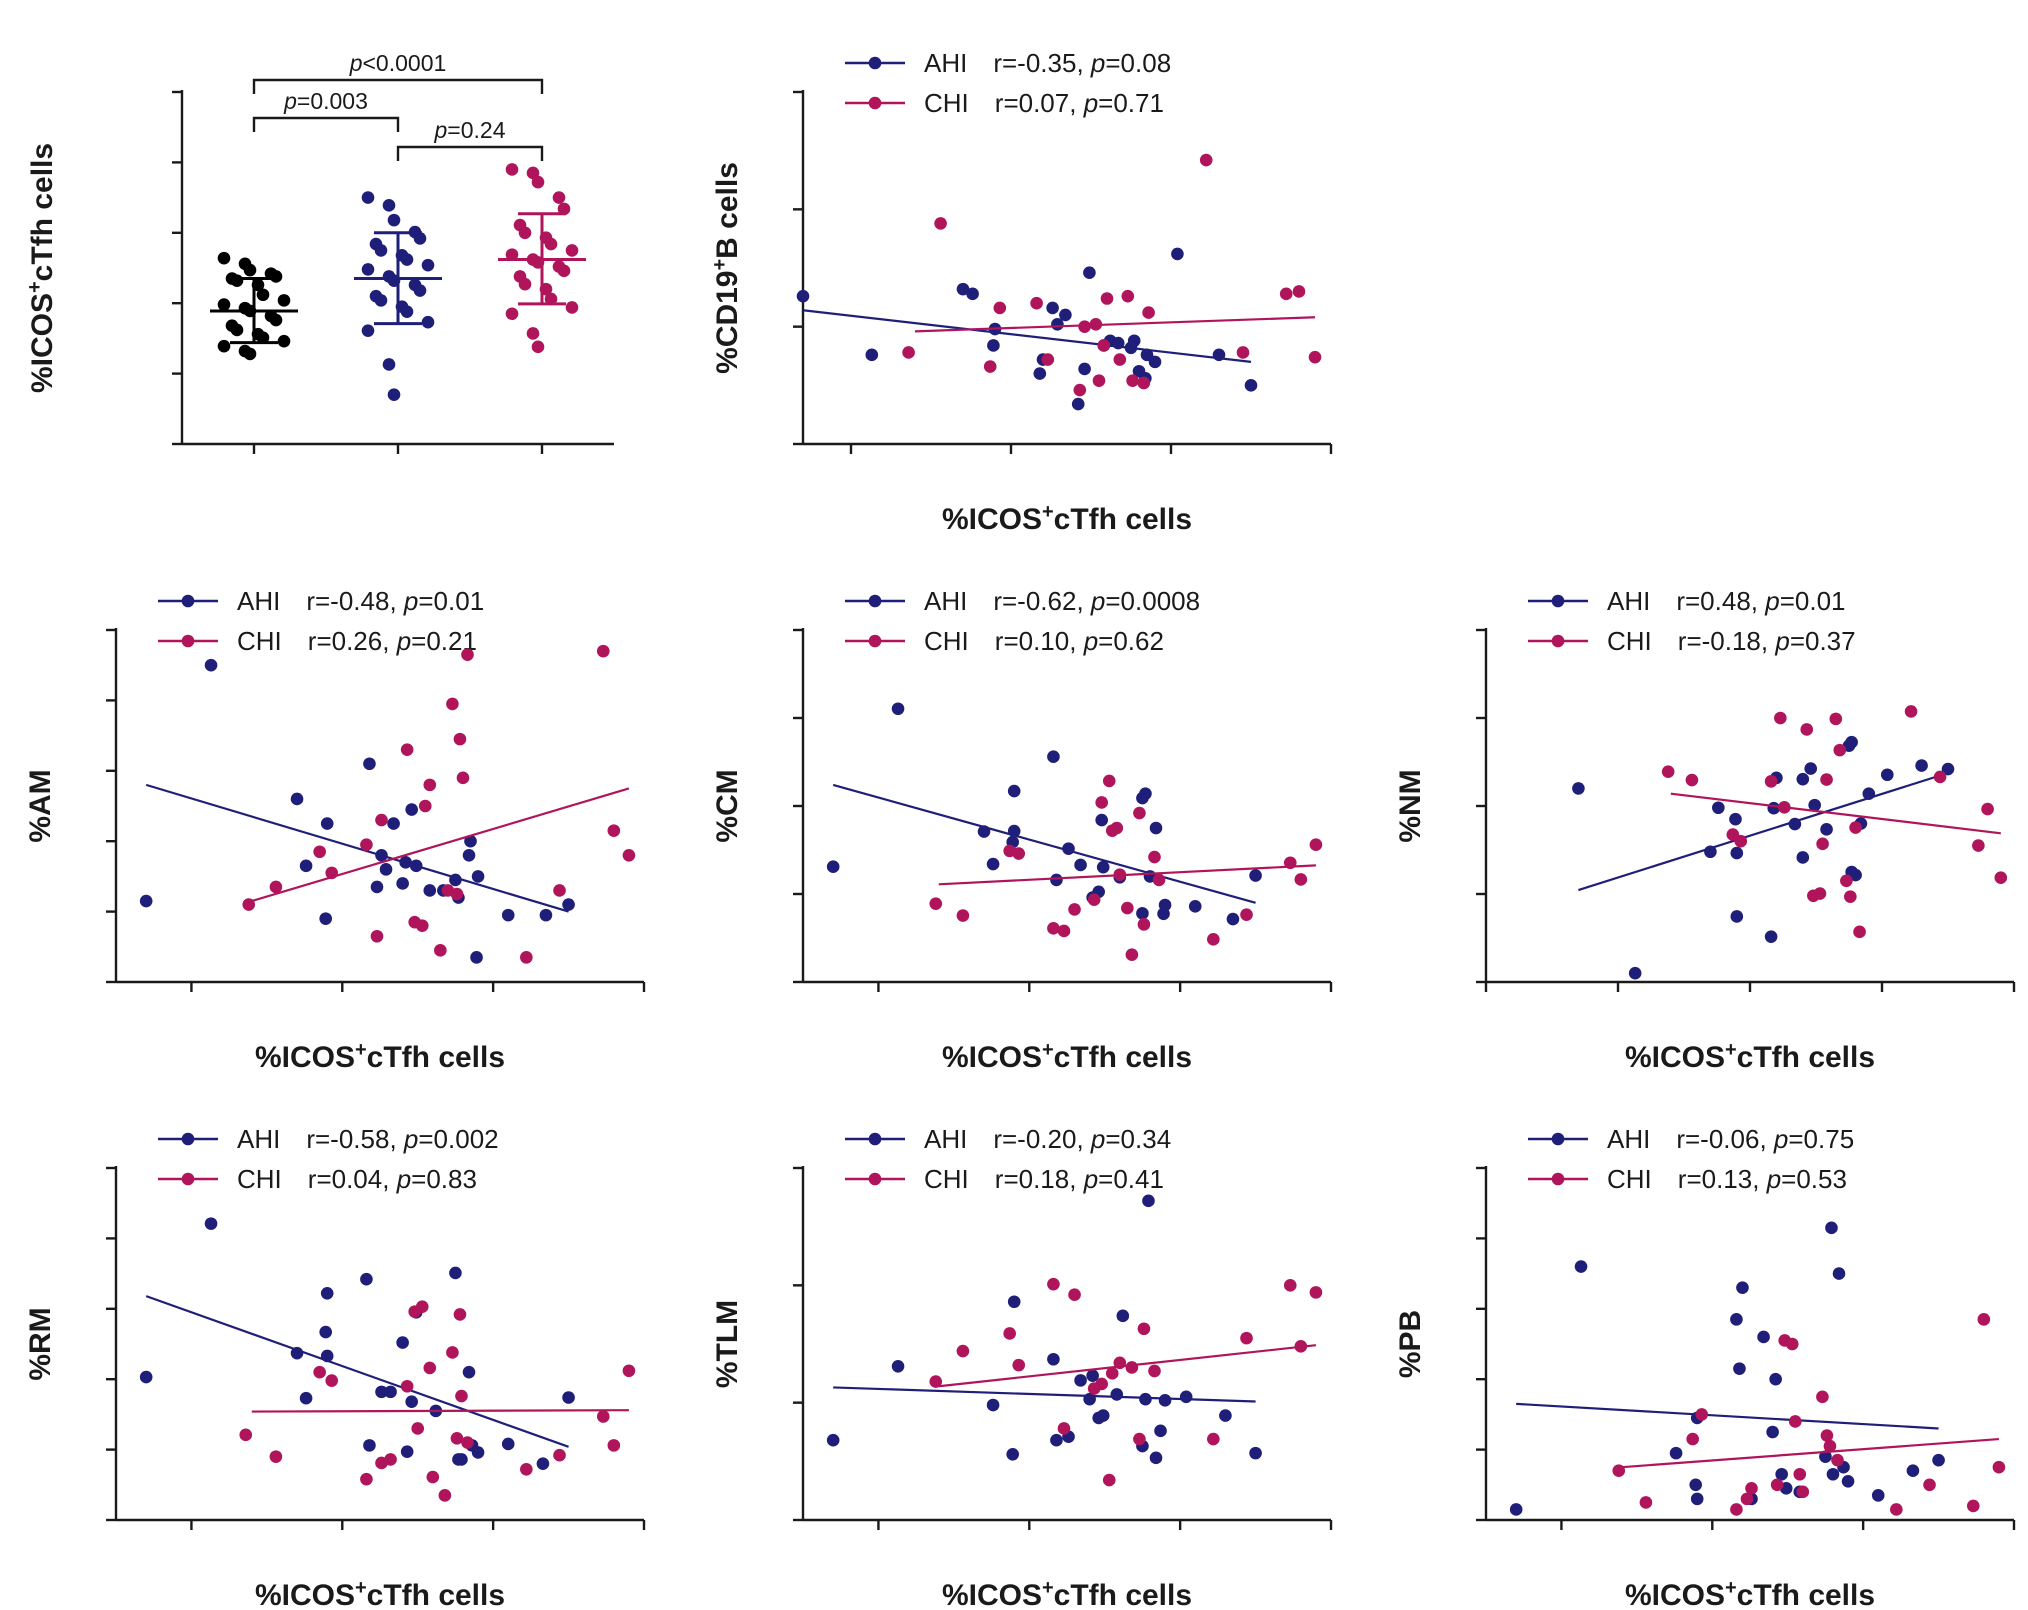 The height and width of the screenshot is (1610, 2028). What do you see at coordinates (1410, 805) in the screenshot?
I see `y-axis-title: %NM` at bounding box center [1410, 805].